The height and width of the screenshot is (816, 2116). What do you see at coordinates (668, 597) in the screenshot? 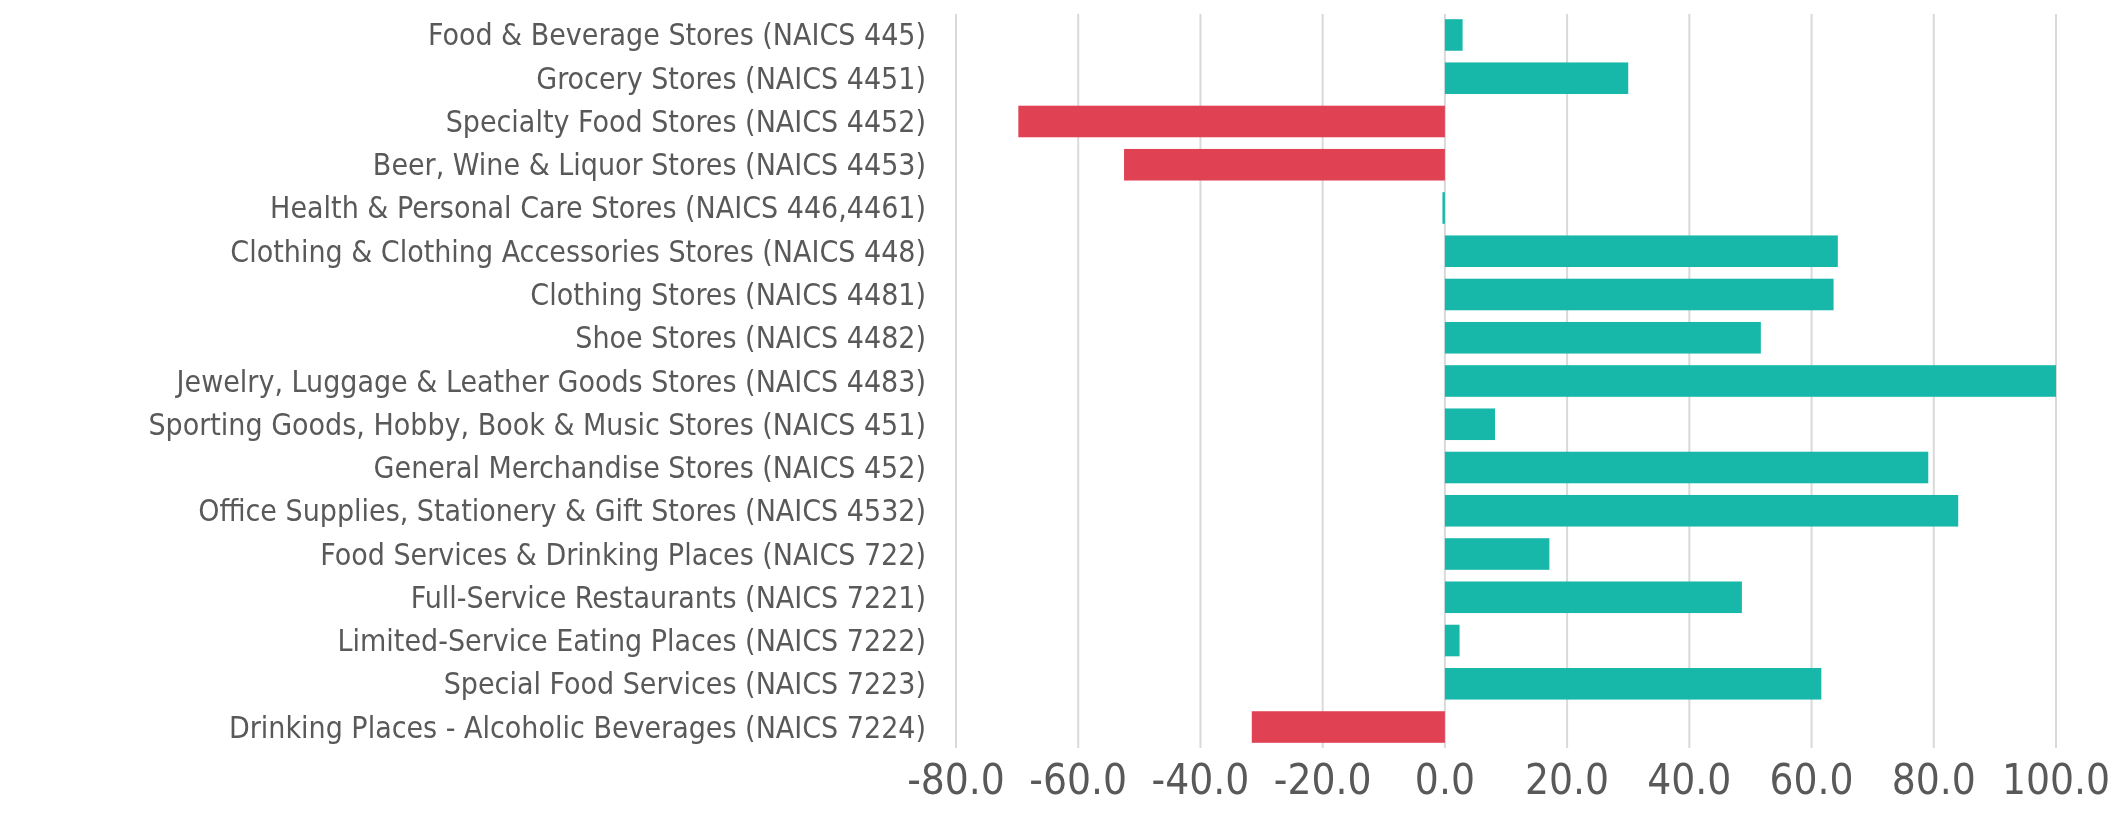
I see `y-tick-label: Full-Service Restaurants (NAICS 7221)` at bounding box center [668, 597].